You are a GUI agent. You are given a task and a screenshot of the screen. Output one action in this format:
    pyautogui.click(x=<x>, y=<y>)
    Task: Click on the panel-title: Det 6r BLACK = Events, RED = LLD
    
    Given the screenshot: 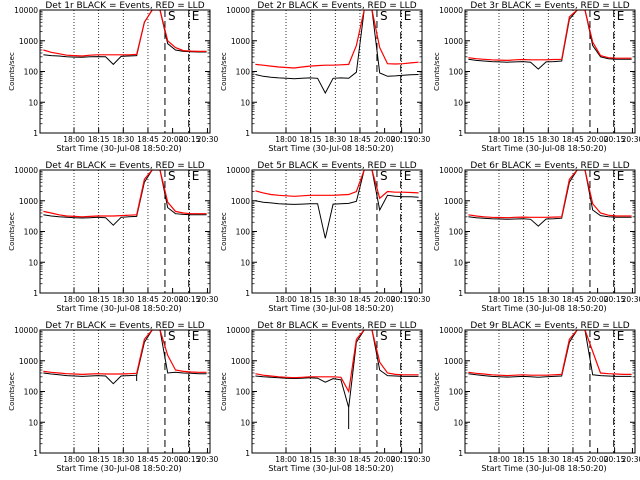 What is the action you would take?
    pyautogui.click(x=549, y=166)
    